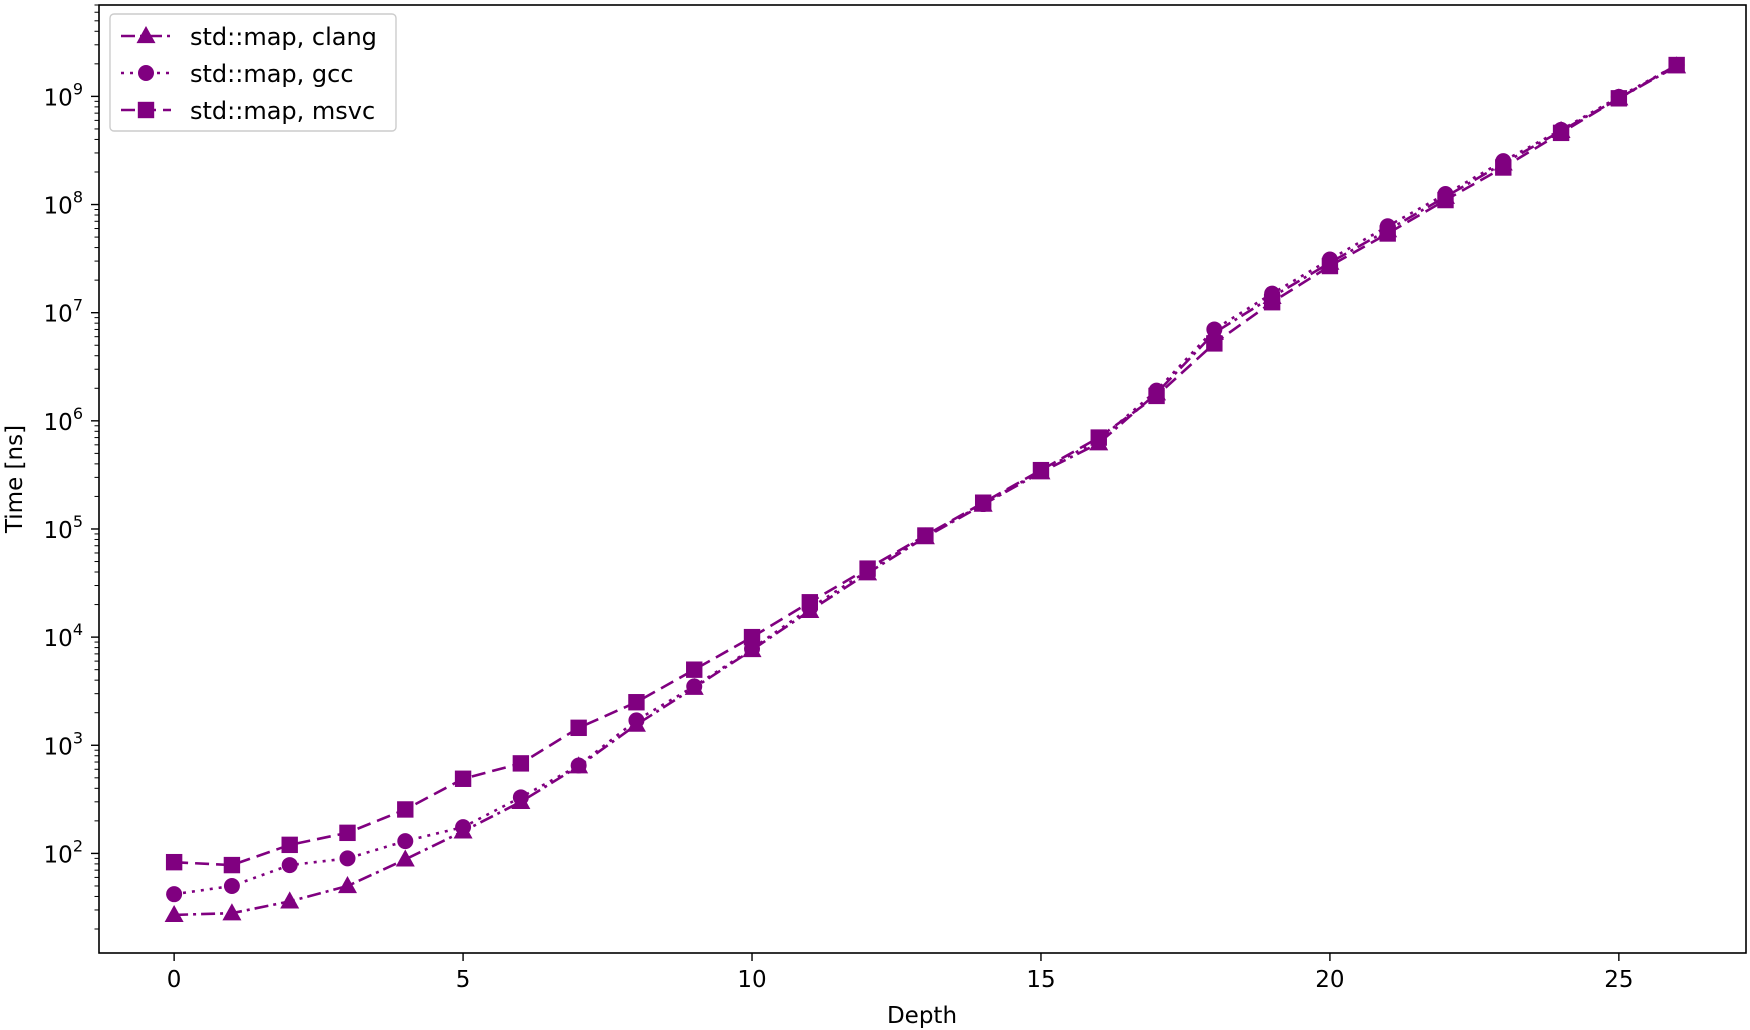  I want to click on legend-item: std::map, msvc, so click(248, 111).